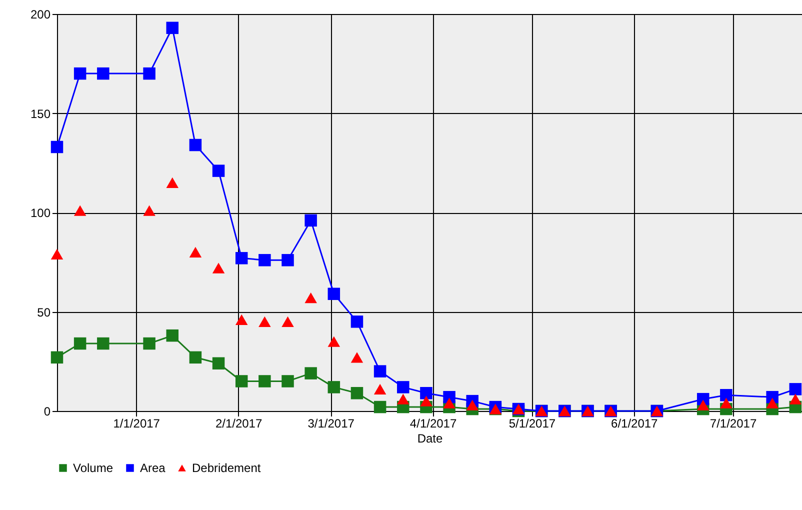  Describe the element at coordinates (44, 312) in the screenshot. I see `y-tick-label: 50` at that location.